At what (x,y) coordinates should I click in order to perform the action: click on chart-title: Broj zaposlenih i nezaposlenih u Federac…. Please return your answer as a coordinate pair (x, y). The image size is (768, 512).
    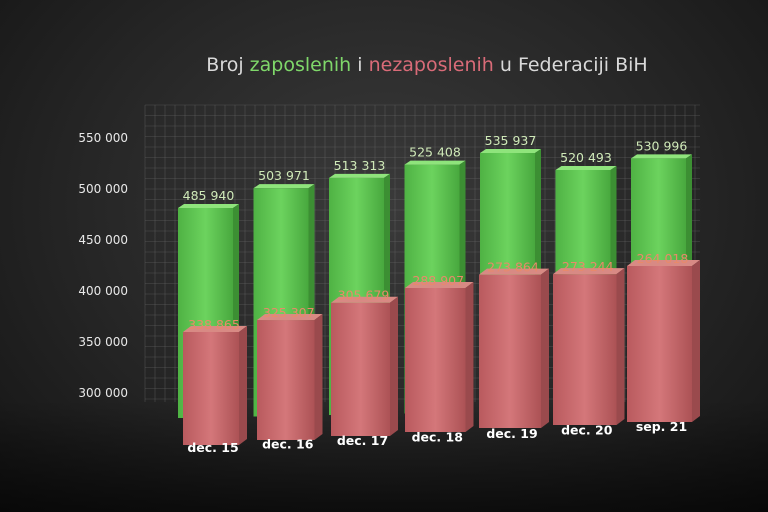
    Looking at the image, I should click on (426, 65).